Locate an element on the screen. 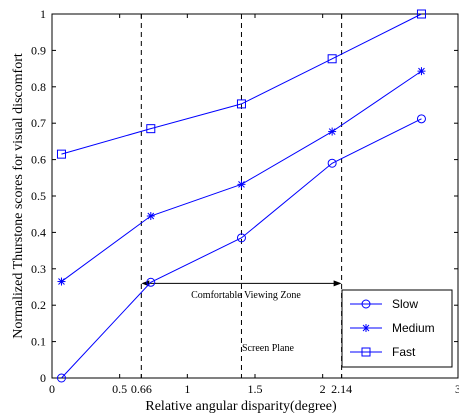 This screenshot has width=459, height=414. legend-marker-medium is located at coordinates (366, 328).